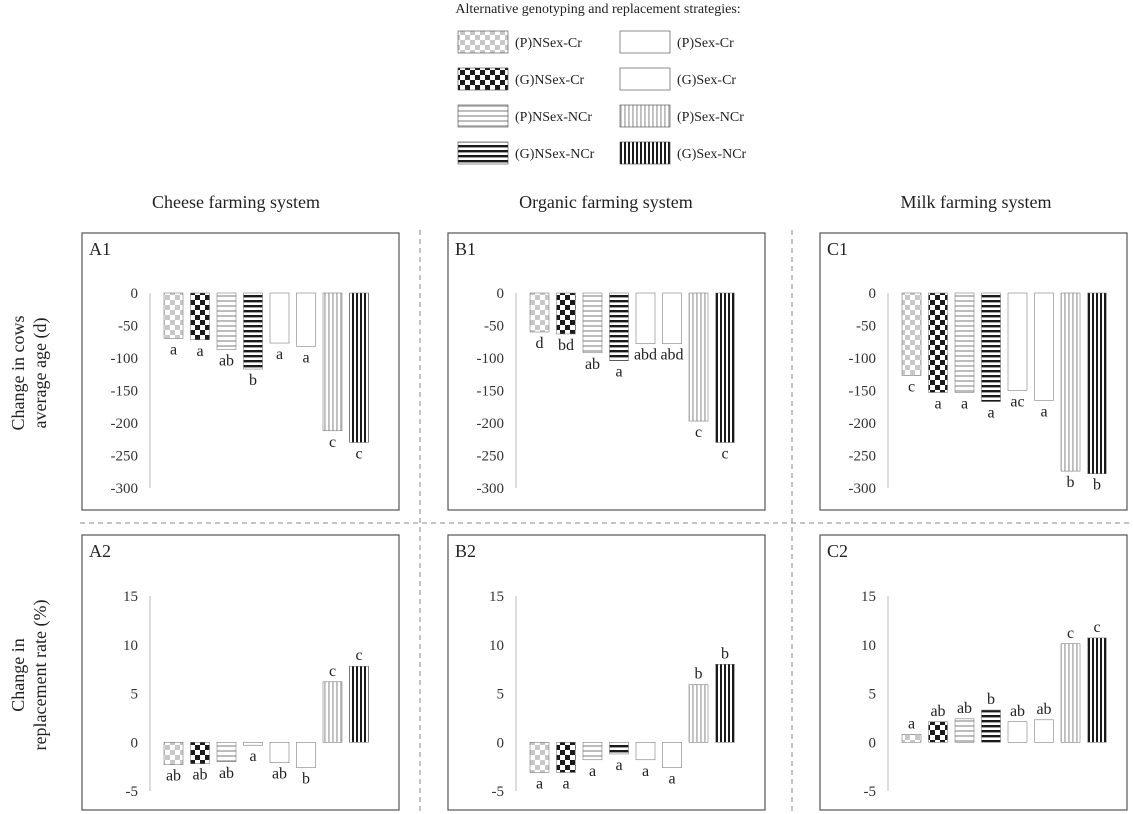  Describe the element at coordinates (973, 672) in the screenshot. I see `panel-frame` at that location.